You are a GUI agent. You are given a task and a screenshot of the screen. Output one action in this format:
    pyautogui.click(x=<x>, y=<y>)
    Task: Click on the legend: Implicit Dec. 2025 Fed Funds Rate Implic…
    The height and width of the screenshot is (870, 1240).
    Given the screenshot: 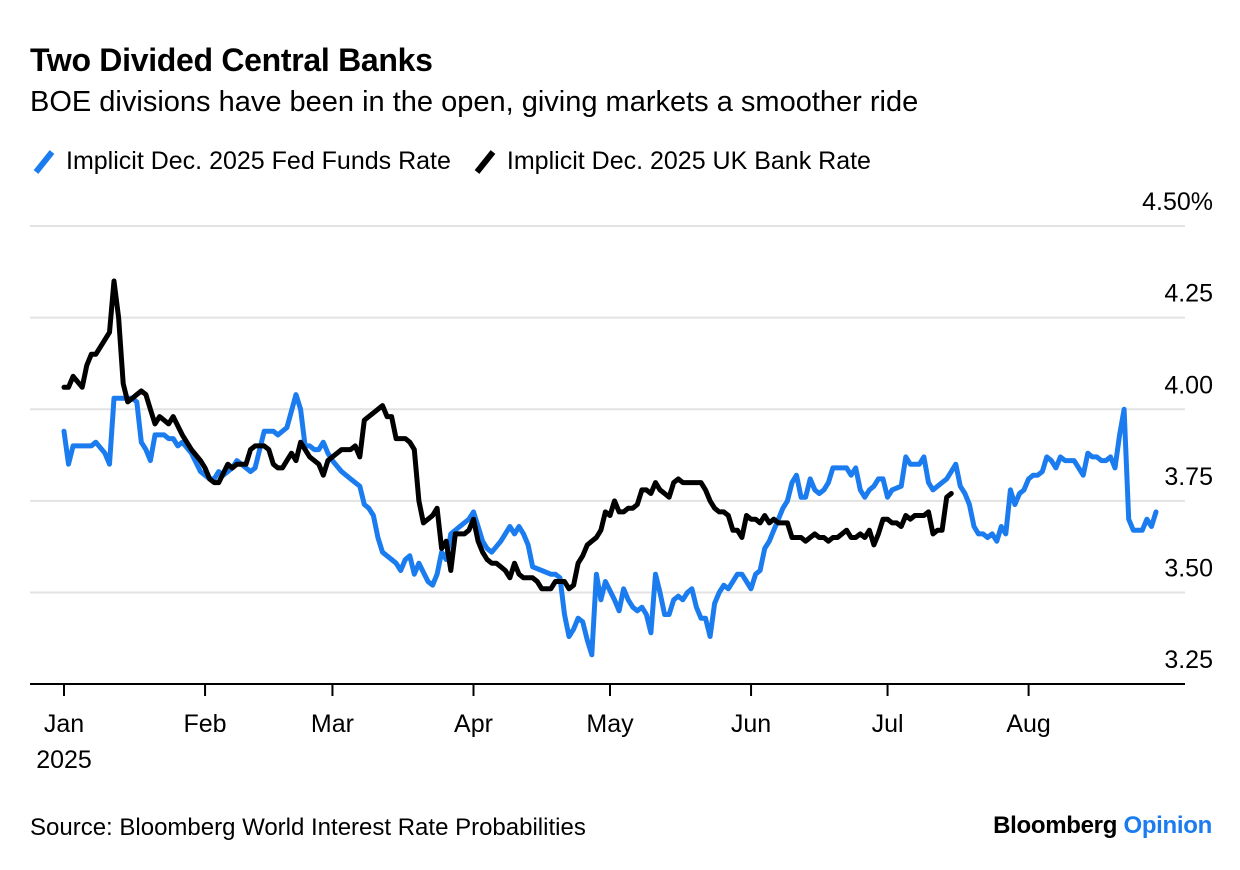 What is the action you would take?
    pyautogui.click(x=460, y=161)
    